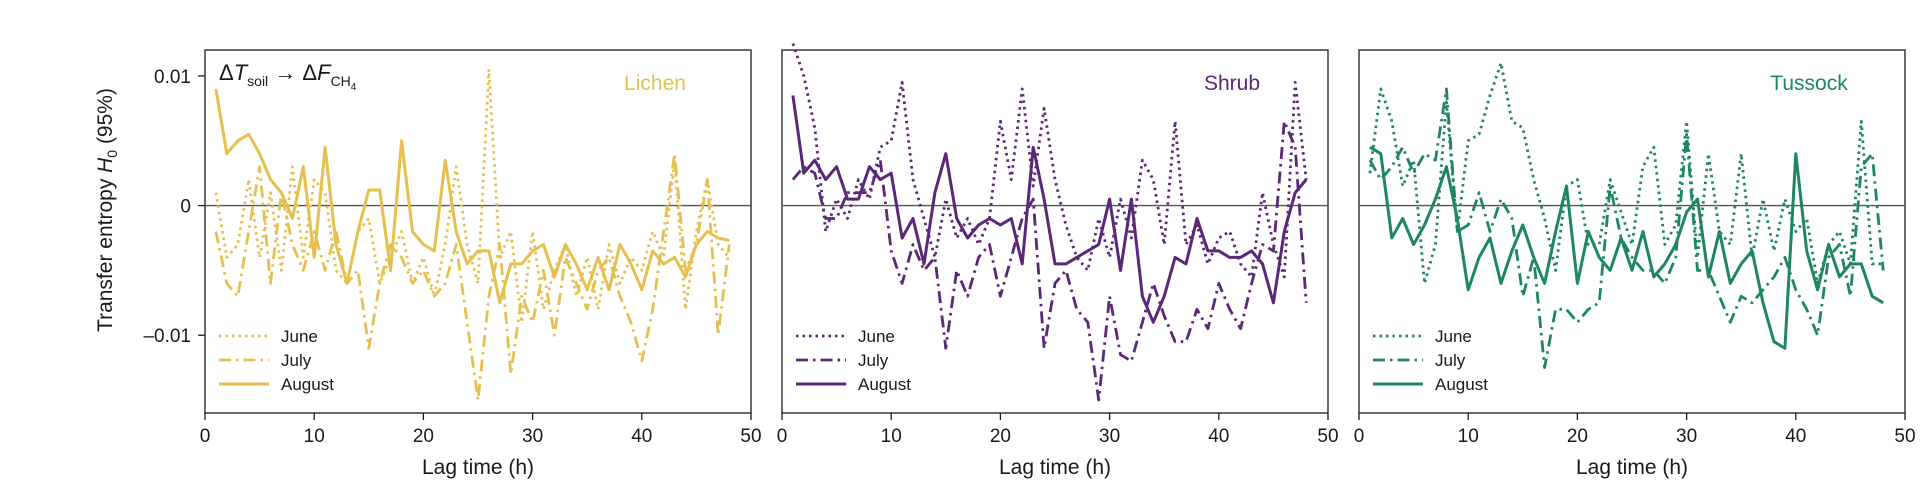 The width and height of the screenshot is (1920, 483). I want to click on annotation-delta-1: Δ, so click(226, 72).